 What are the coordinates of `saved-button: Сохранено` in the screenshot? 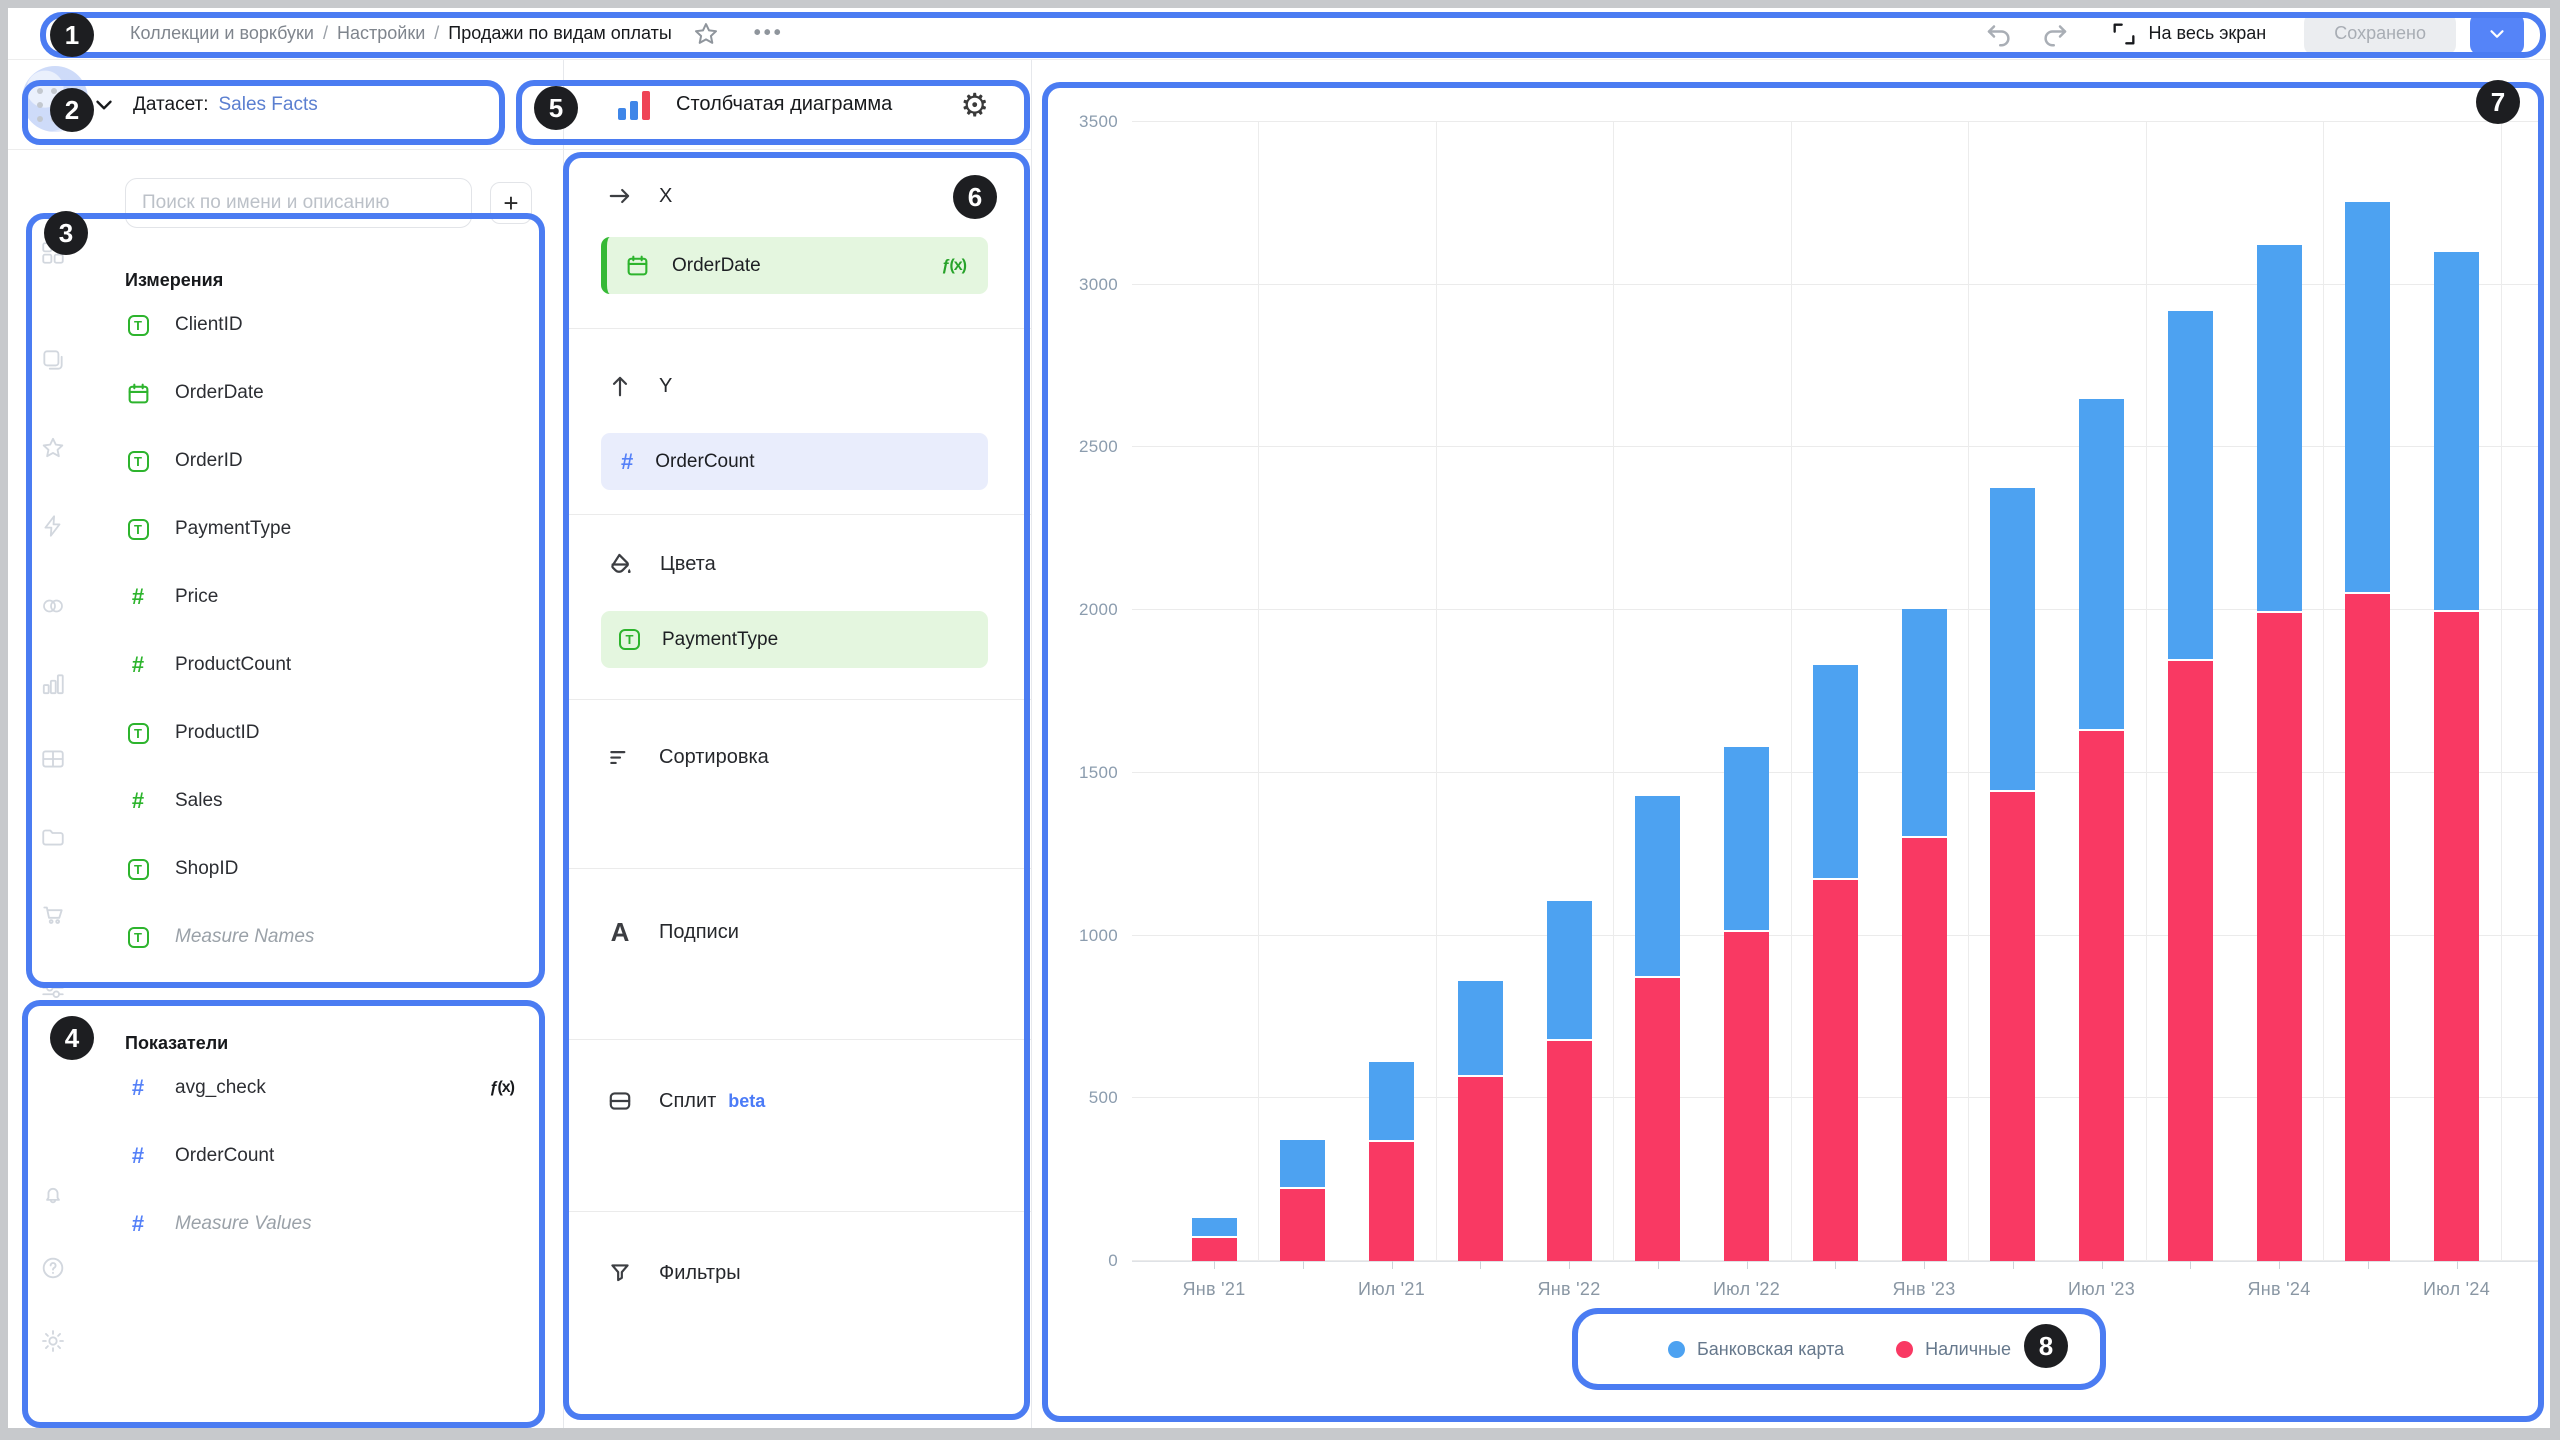 It's located at (2380, 33).